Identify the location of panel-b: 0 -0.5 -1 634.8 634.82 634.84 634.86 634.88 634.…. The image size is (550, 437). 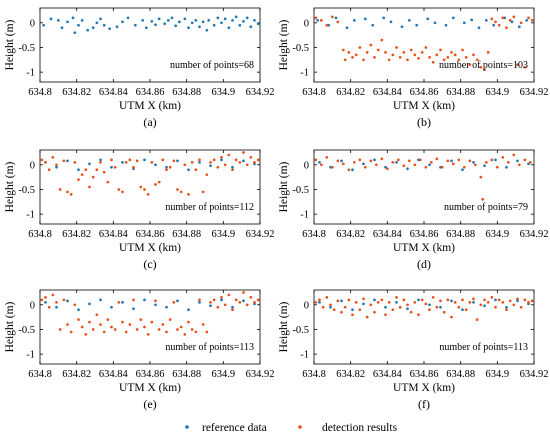
(413, 68).